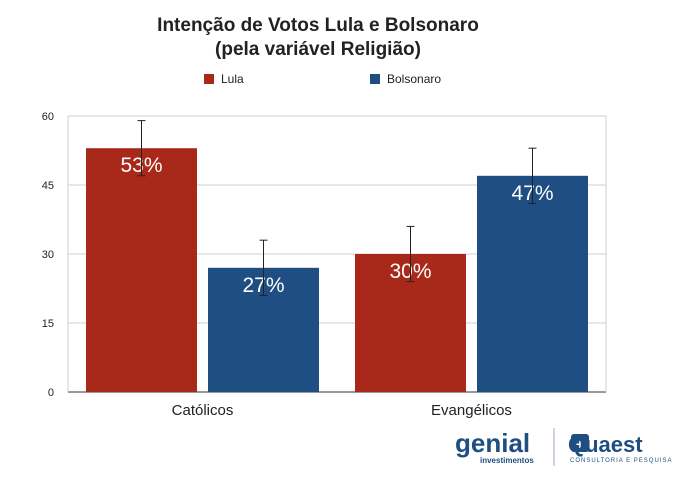 Image resolution: width=680 pixels, height=478 pixels. What do you see at coordinates (232, 79) in the screenshot?
I see `legend-label-lula: Lula` at bounding box center [232, 79].